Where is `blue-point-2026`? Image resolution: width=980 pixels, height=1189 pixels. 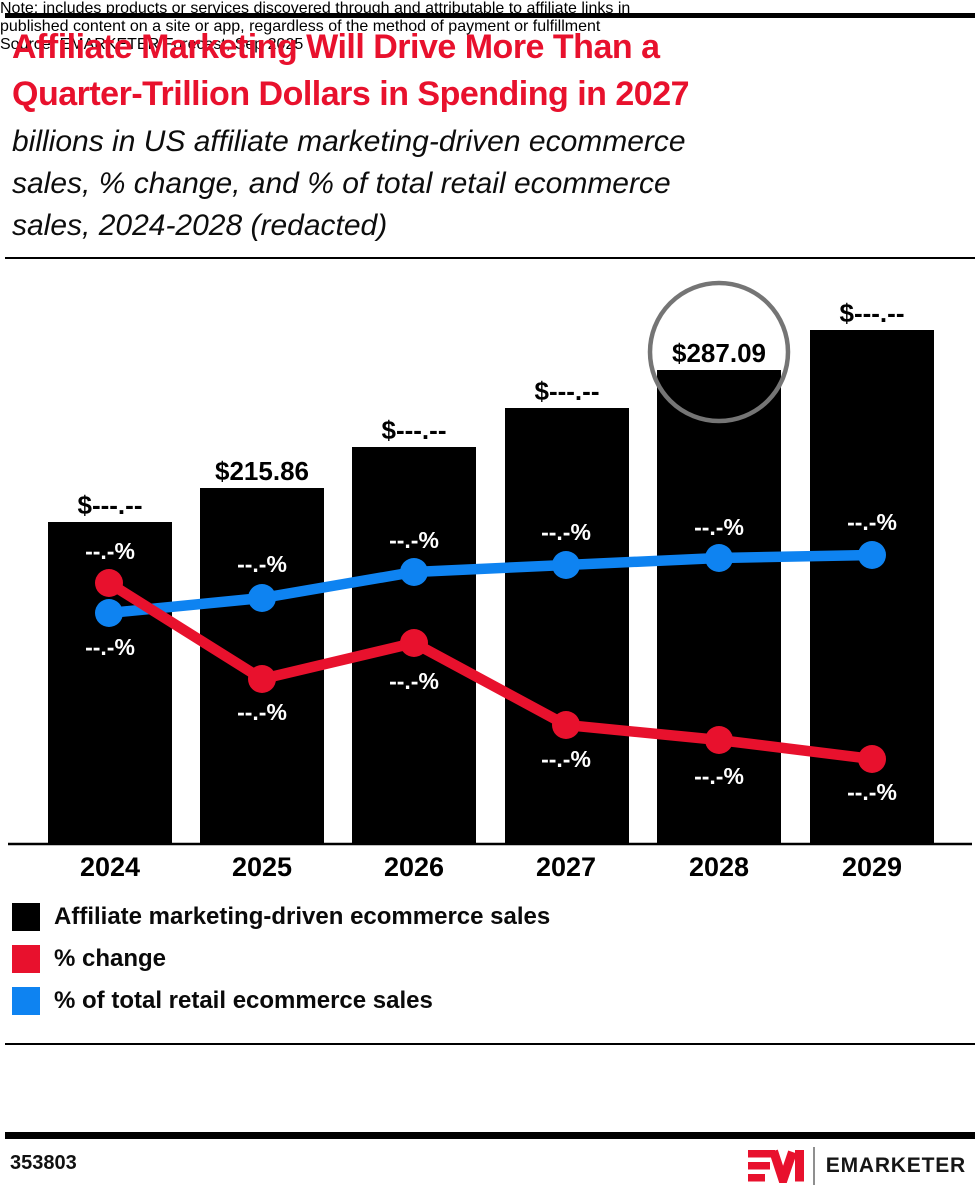
blue-point-2026 is located at coordinates (414, 572).